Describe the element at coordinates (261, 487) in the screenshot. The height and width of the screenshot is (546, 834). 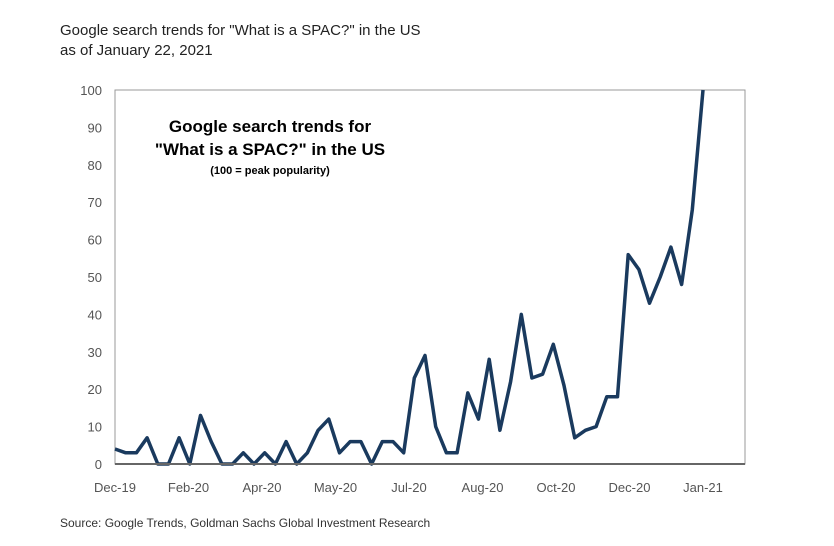
I see `x-tick-label: Apr-20` at that location.